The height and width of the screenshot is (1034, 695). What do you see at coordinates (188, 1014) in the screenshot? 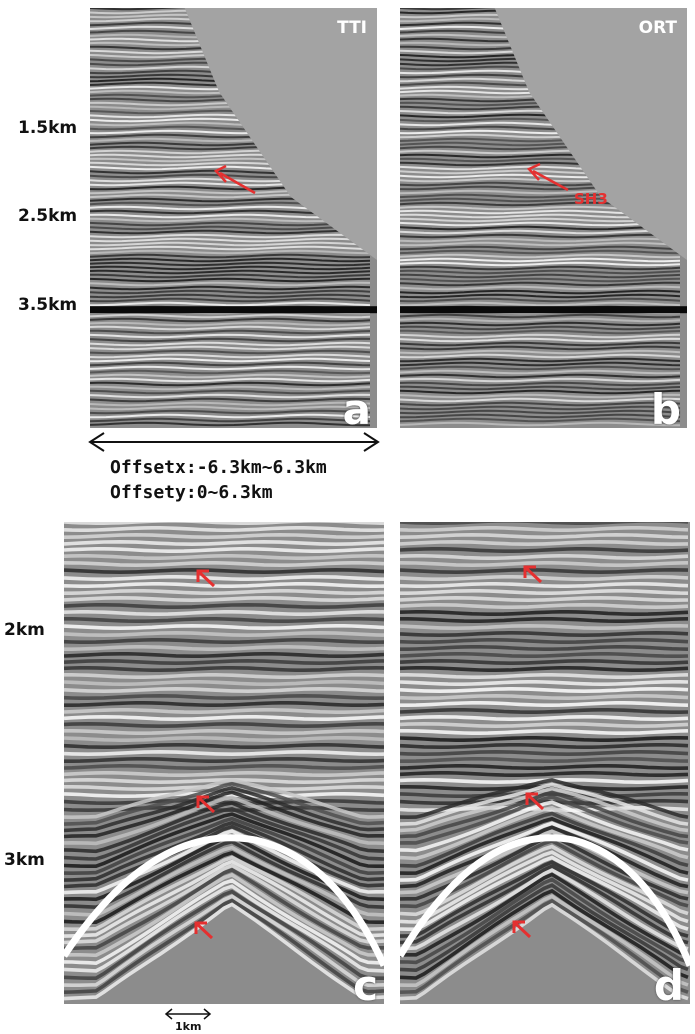
I see `scale-bar-icon` at bounding box center [188, 1014].